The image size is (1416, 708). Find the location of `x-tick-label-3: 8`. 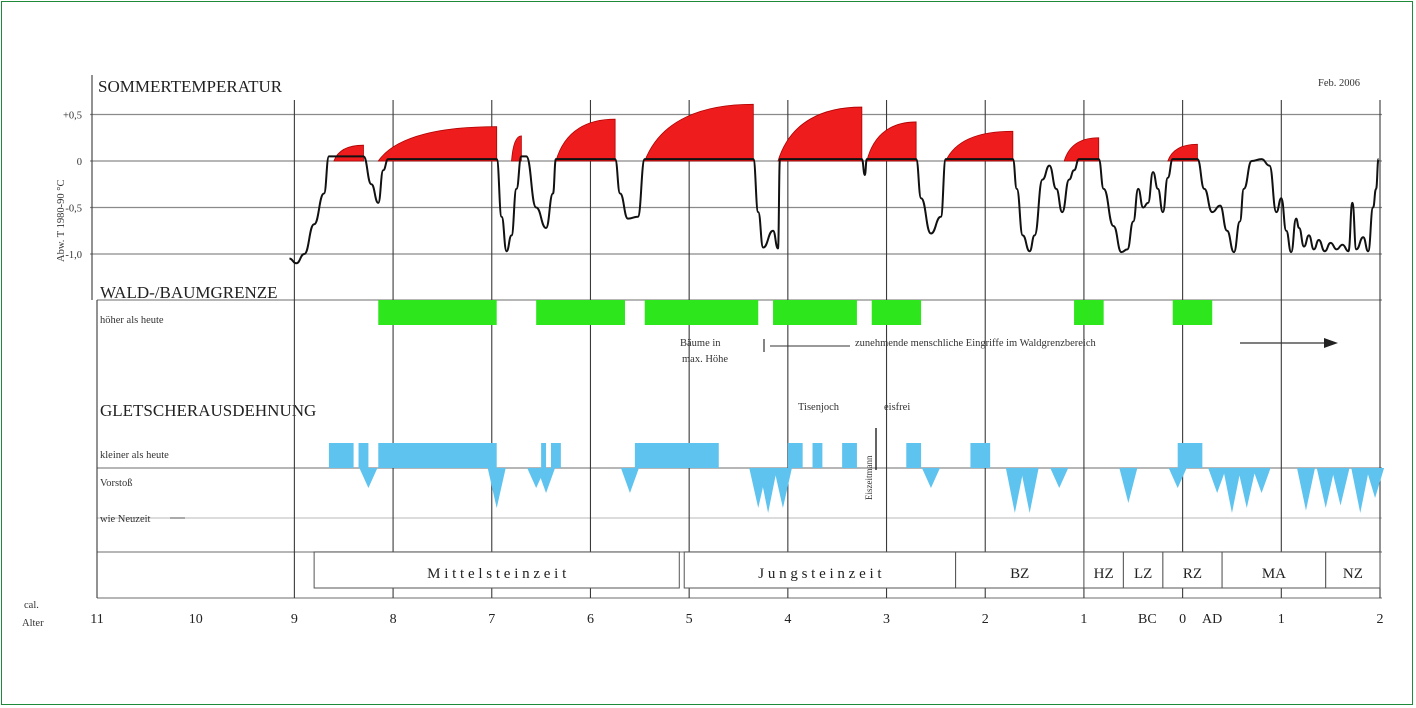

x-tick-label-3: 8 is located at coordinates (393, 619).